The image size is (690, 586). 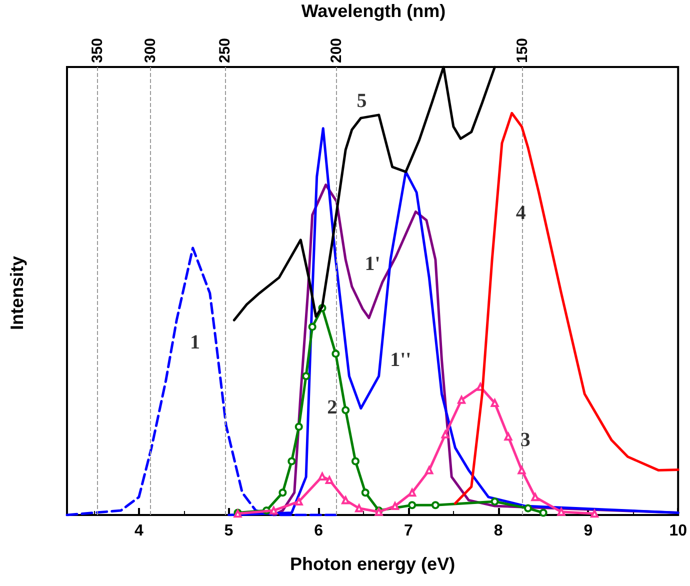 What do you see at coordinates (523, 50) in the screenshot?
I see `text: 150` at bounding box center [523, 50].